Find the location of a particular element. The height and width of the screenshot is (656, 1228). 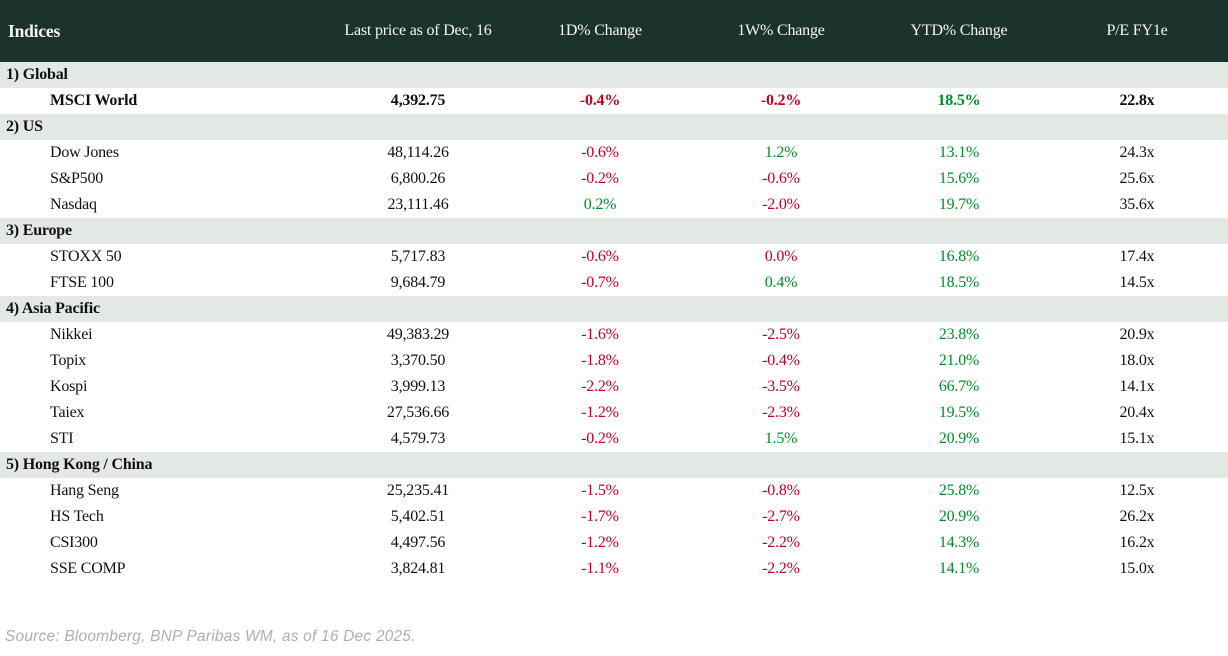

index-name: Taiex is located at coordinates (163, 413).